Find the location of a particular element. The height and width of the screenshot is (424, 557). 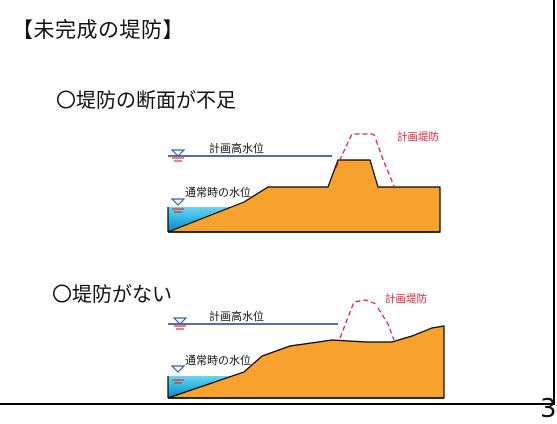

ground-shape is located at coordinates (306, 362).